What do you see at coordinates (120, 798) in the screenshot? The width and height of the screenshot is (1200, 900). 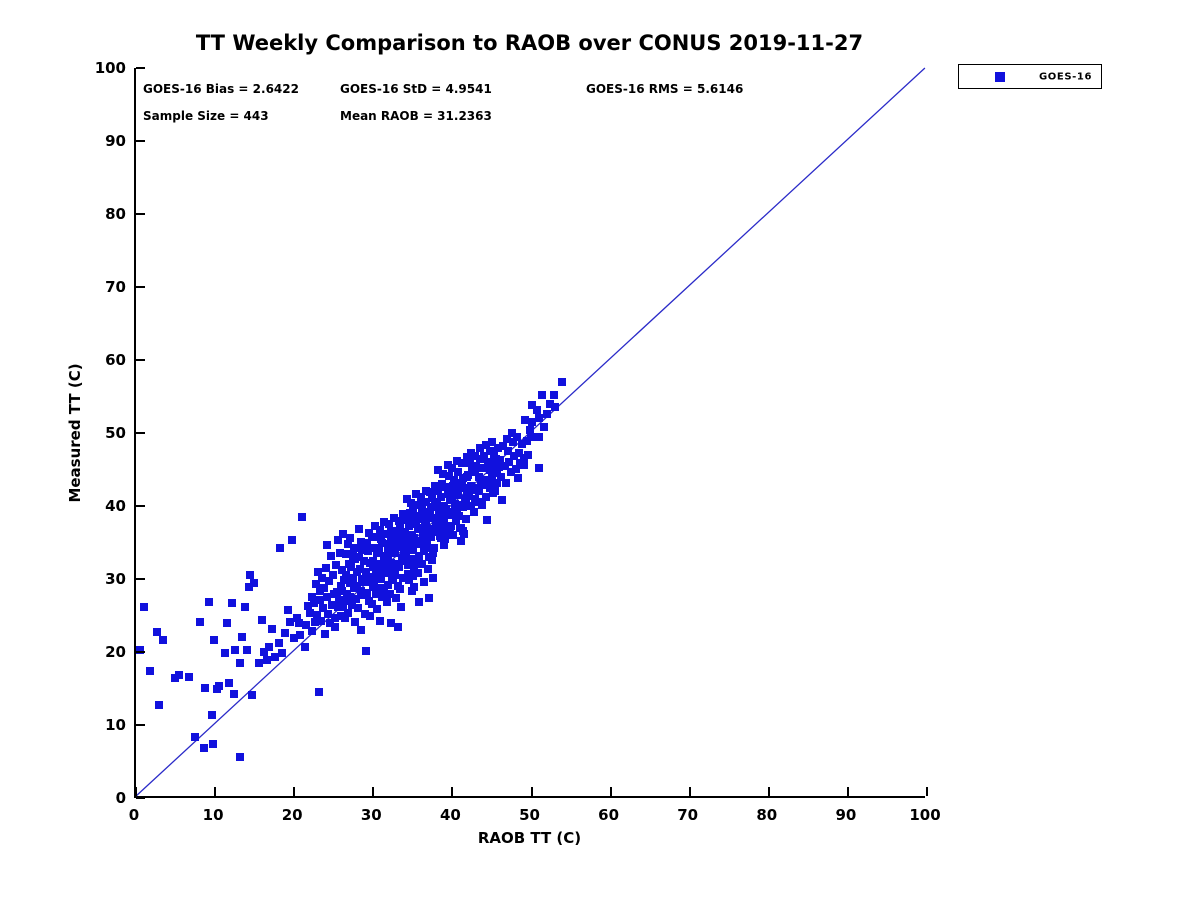 I see `y-tick-label: 0` at bounding box center [120, 798].